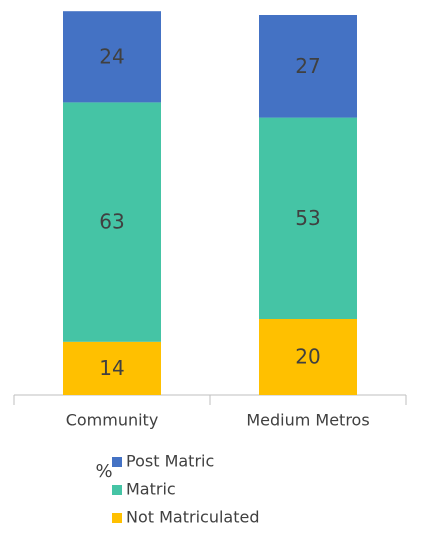 The image size is (427, 535). What do you see at coordinates (103, 471) in the screenshot?
I see `legend-title: %` at bounding box center [103, 471].